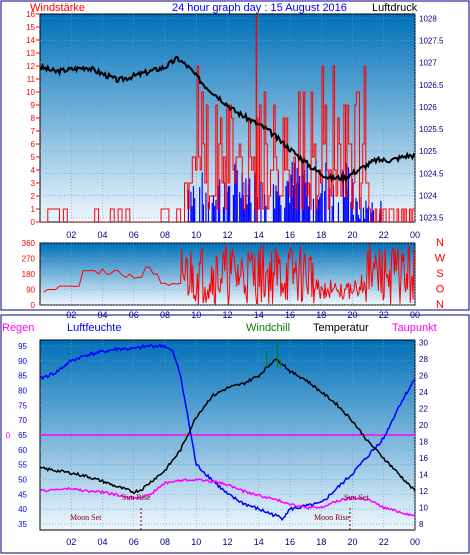 The height and width of the screenshot is (555, 470). Describe the element at coordinates (414, 328) in the screenshot. I see `taupunkt-label: Taupunkt` at that location.